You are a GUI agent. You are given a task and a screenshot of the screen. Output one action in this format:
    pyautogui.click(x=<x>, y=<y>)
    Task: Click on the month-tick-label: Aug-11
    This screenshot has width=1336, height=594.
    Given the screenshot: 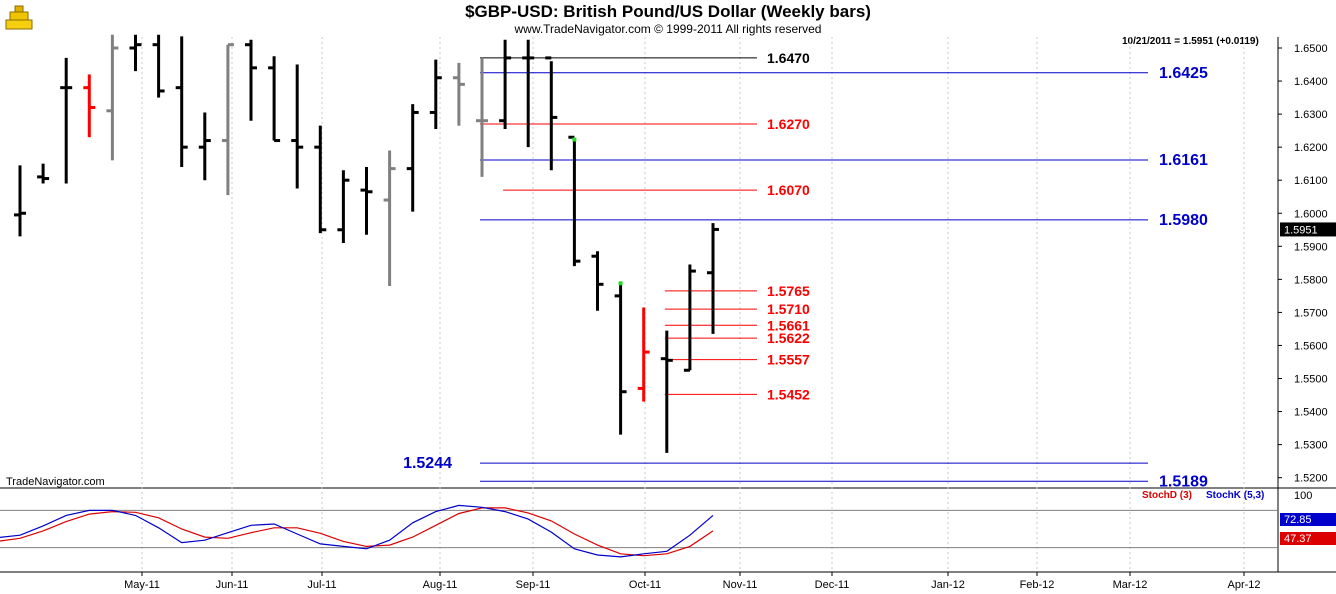 What is the action you would take?
    pyautogui.click(x=440, y=585)
    